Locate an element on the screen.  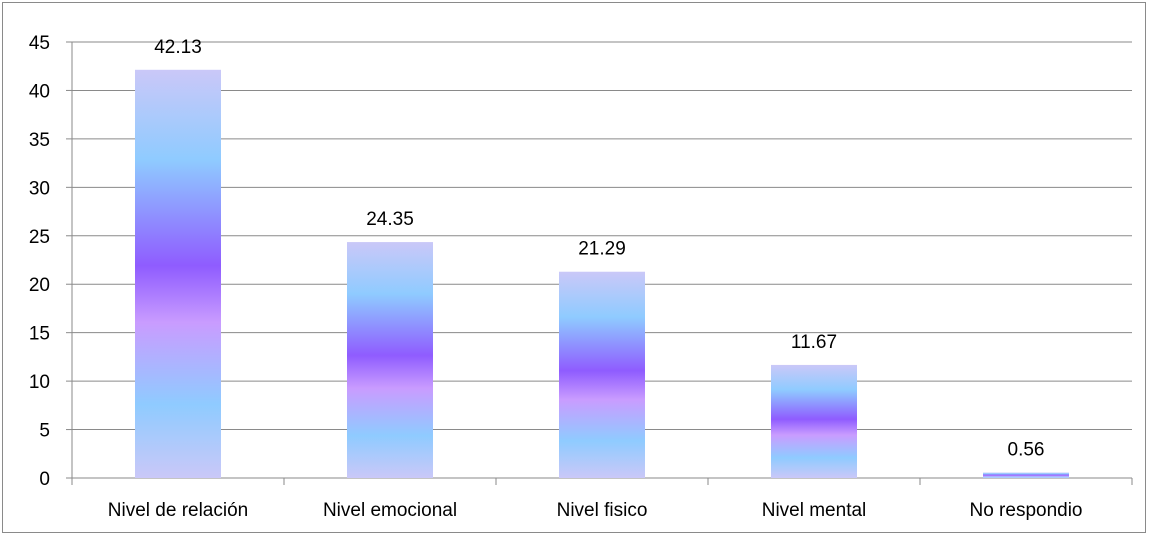
data-label: 0.56 is located at coordinates (1026, 450).